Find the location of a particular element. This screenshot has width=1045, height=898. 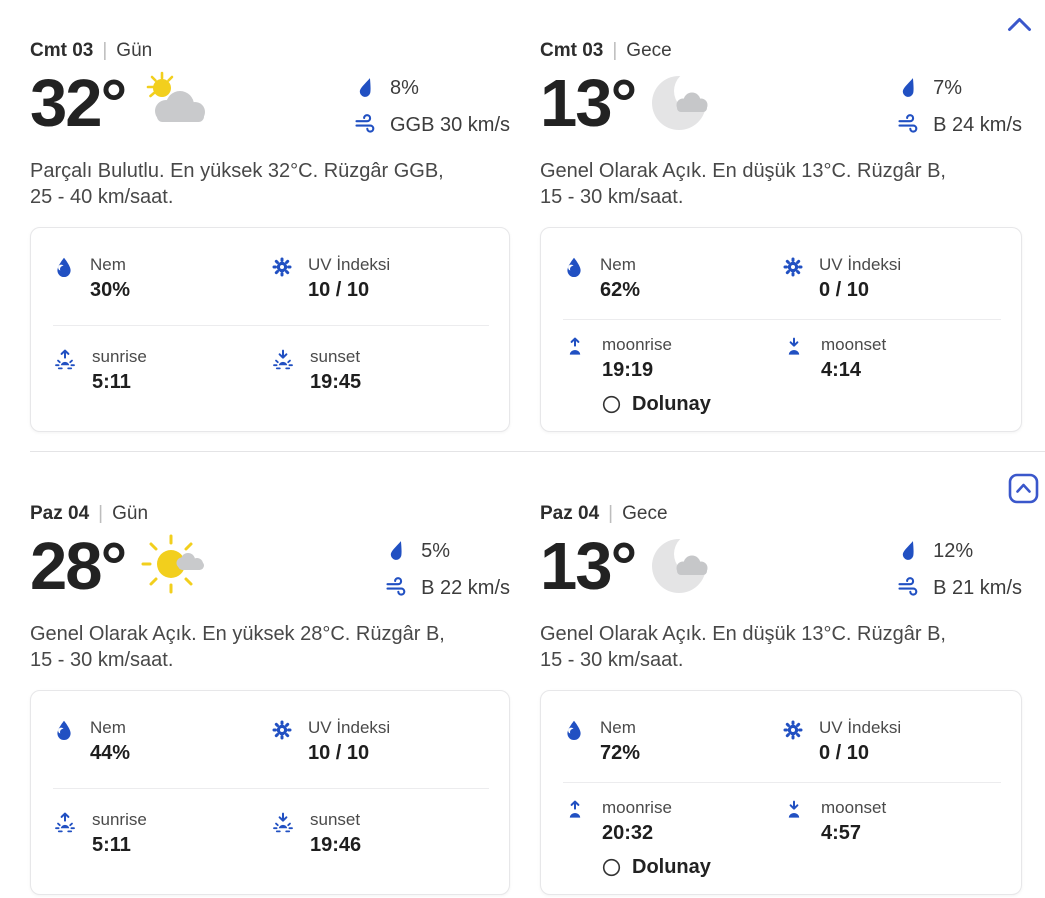

panel-heading: Cmt 03 | Gece is located at coordinates (781, 51).